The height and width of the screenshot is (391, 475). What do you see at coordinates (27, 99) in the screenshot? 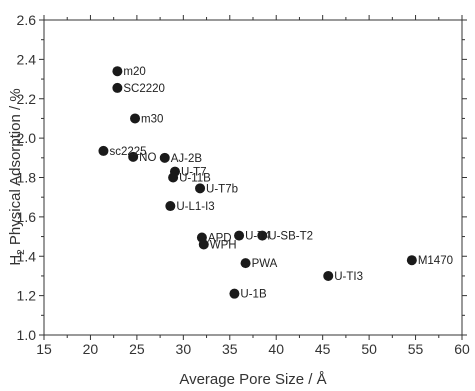
I see `y-tick-label: 2.2` at bounding box center [27, 99].